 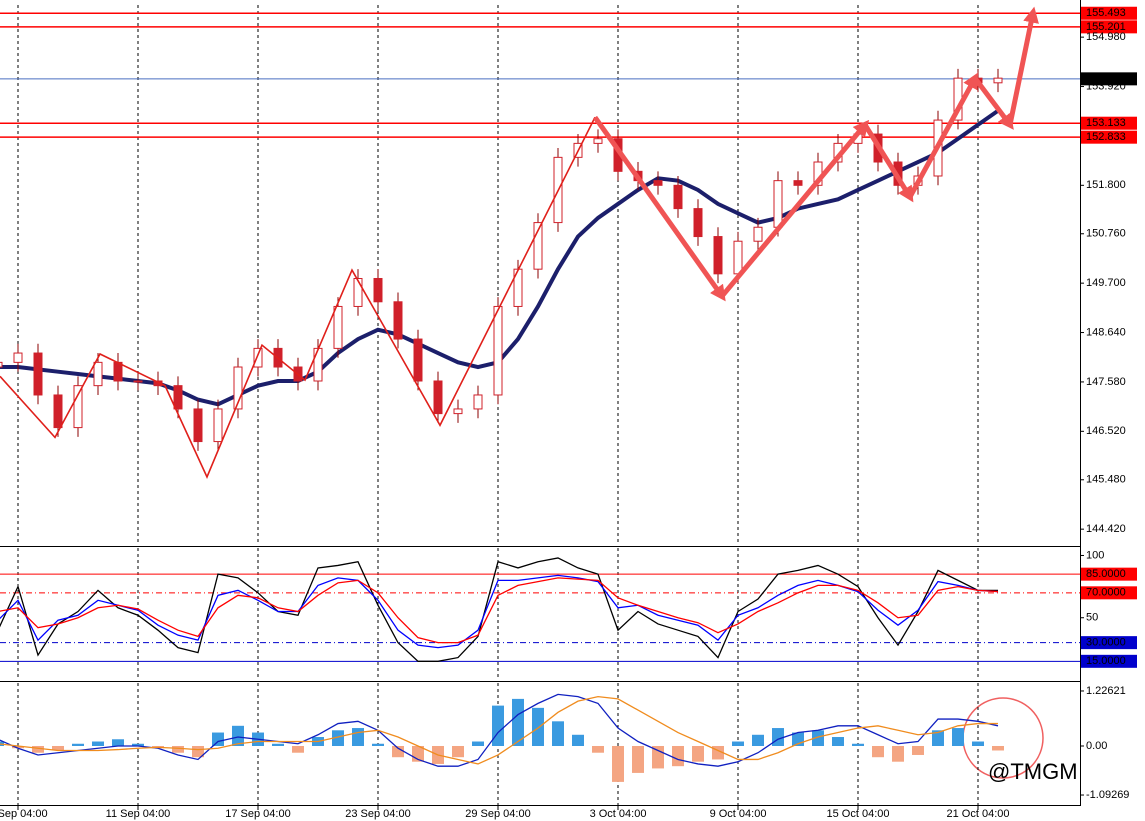 What do you see at coordinates (1106, 86) in the screenshot?
I see `y-tick-label: 153.920` at bounding box center [1106, 86].